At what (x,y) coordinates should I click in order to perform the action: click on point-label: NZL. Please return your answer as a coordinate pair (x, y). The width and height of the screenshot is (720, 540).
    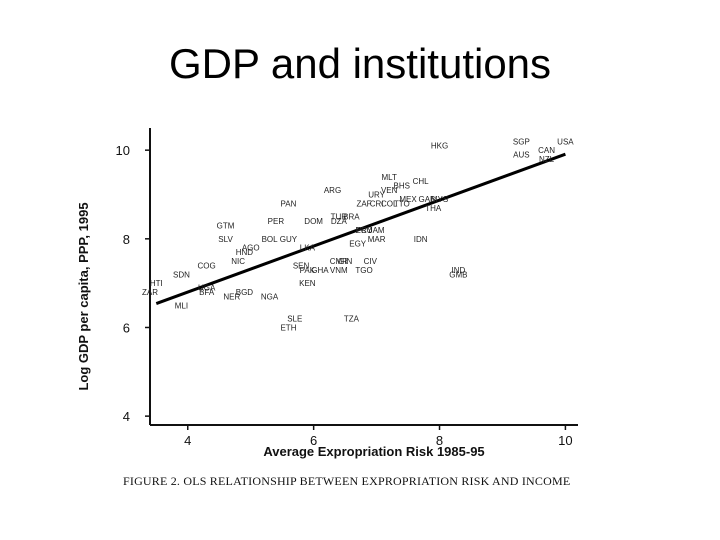
    Looking at the image, I should click on (547, 159).